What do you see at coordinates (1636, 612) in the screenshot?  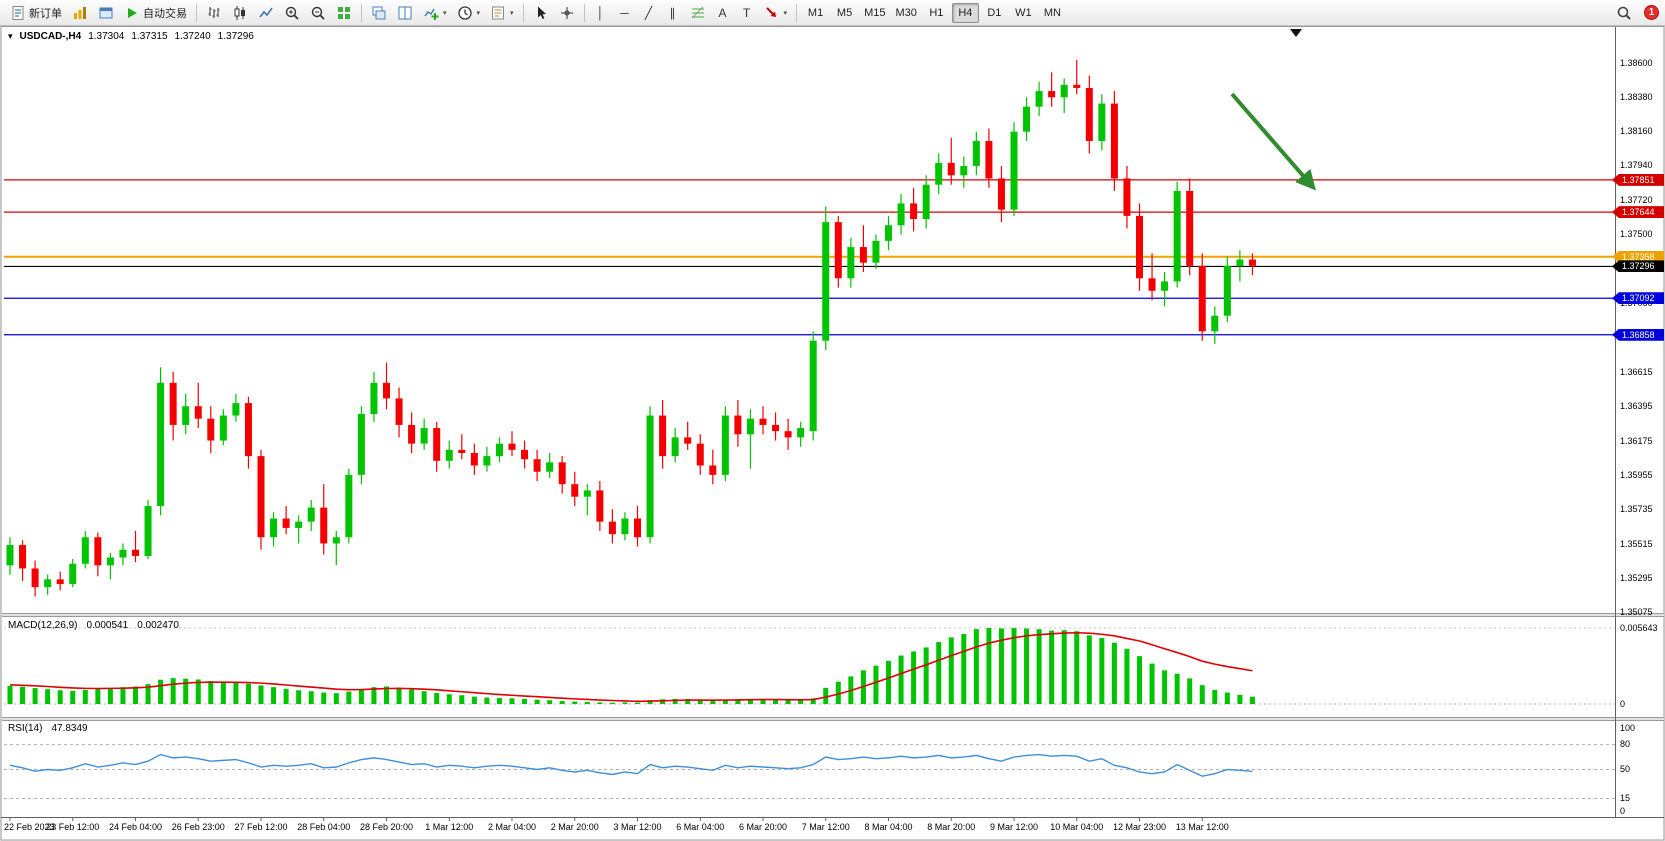 I see `price-axis-label: 1.35075` at bounding box center [1636, 612].